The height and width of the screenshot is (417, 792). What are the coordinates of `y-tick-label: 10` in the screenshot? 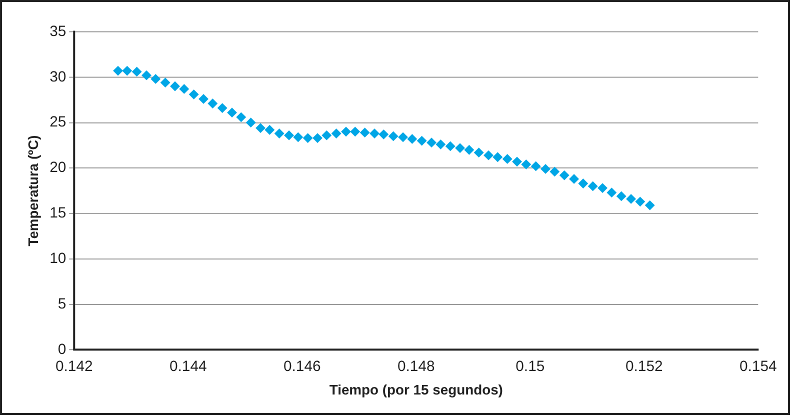 It's located at (58, 259).